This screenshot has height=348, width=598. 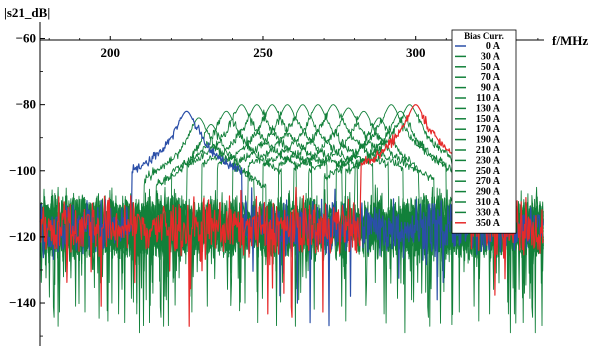 I want to click on x-tick-label: 250, so click(x=263, y=52).